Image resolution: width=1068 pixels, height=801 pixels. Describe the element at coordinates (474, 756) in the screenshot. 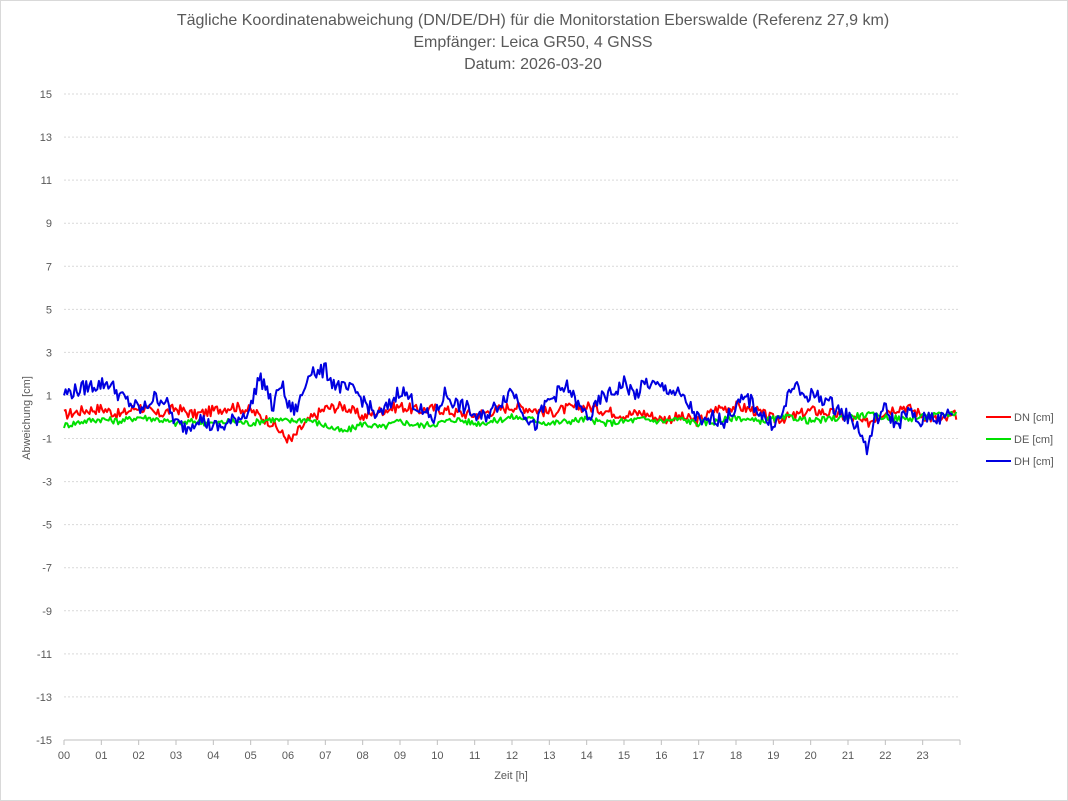

I see `x-tick-label: 11` at that location.